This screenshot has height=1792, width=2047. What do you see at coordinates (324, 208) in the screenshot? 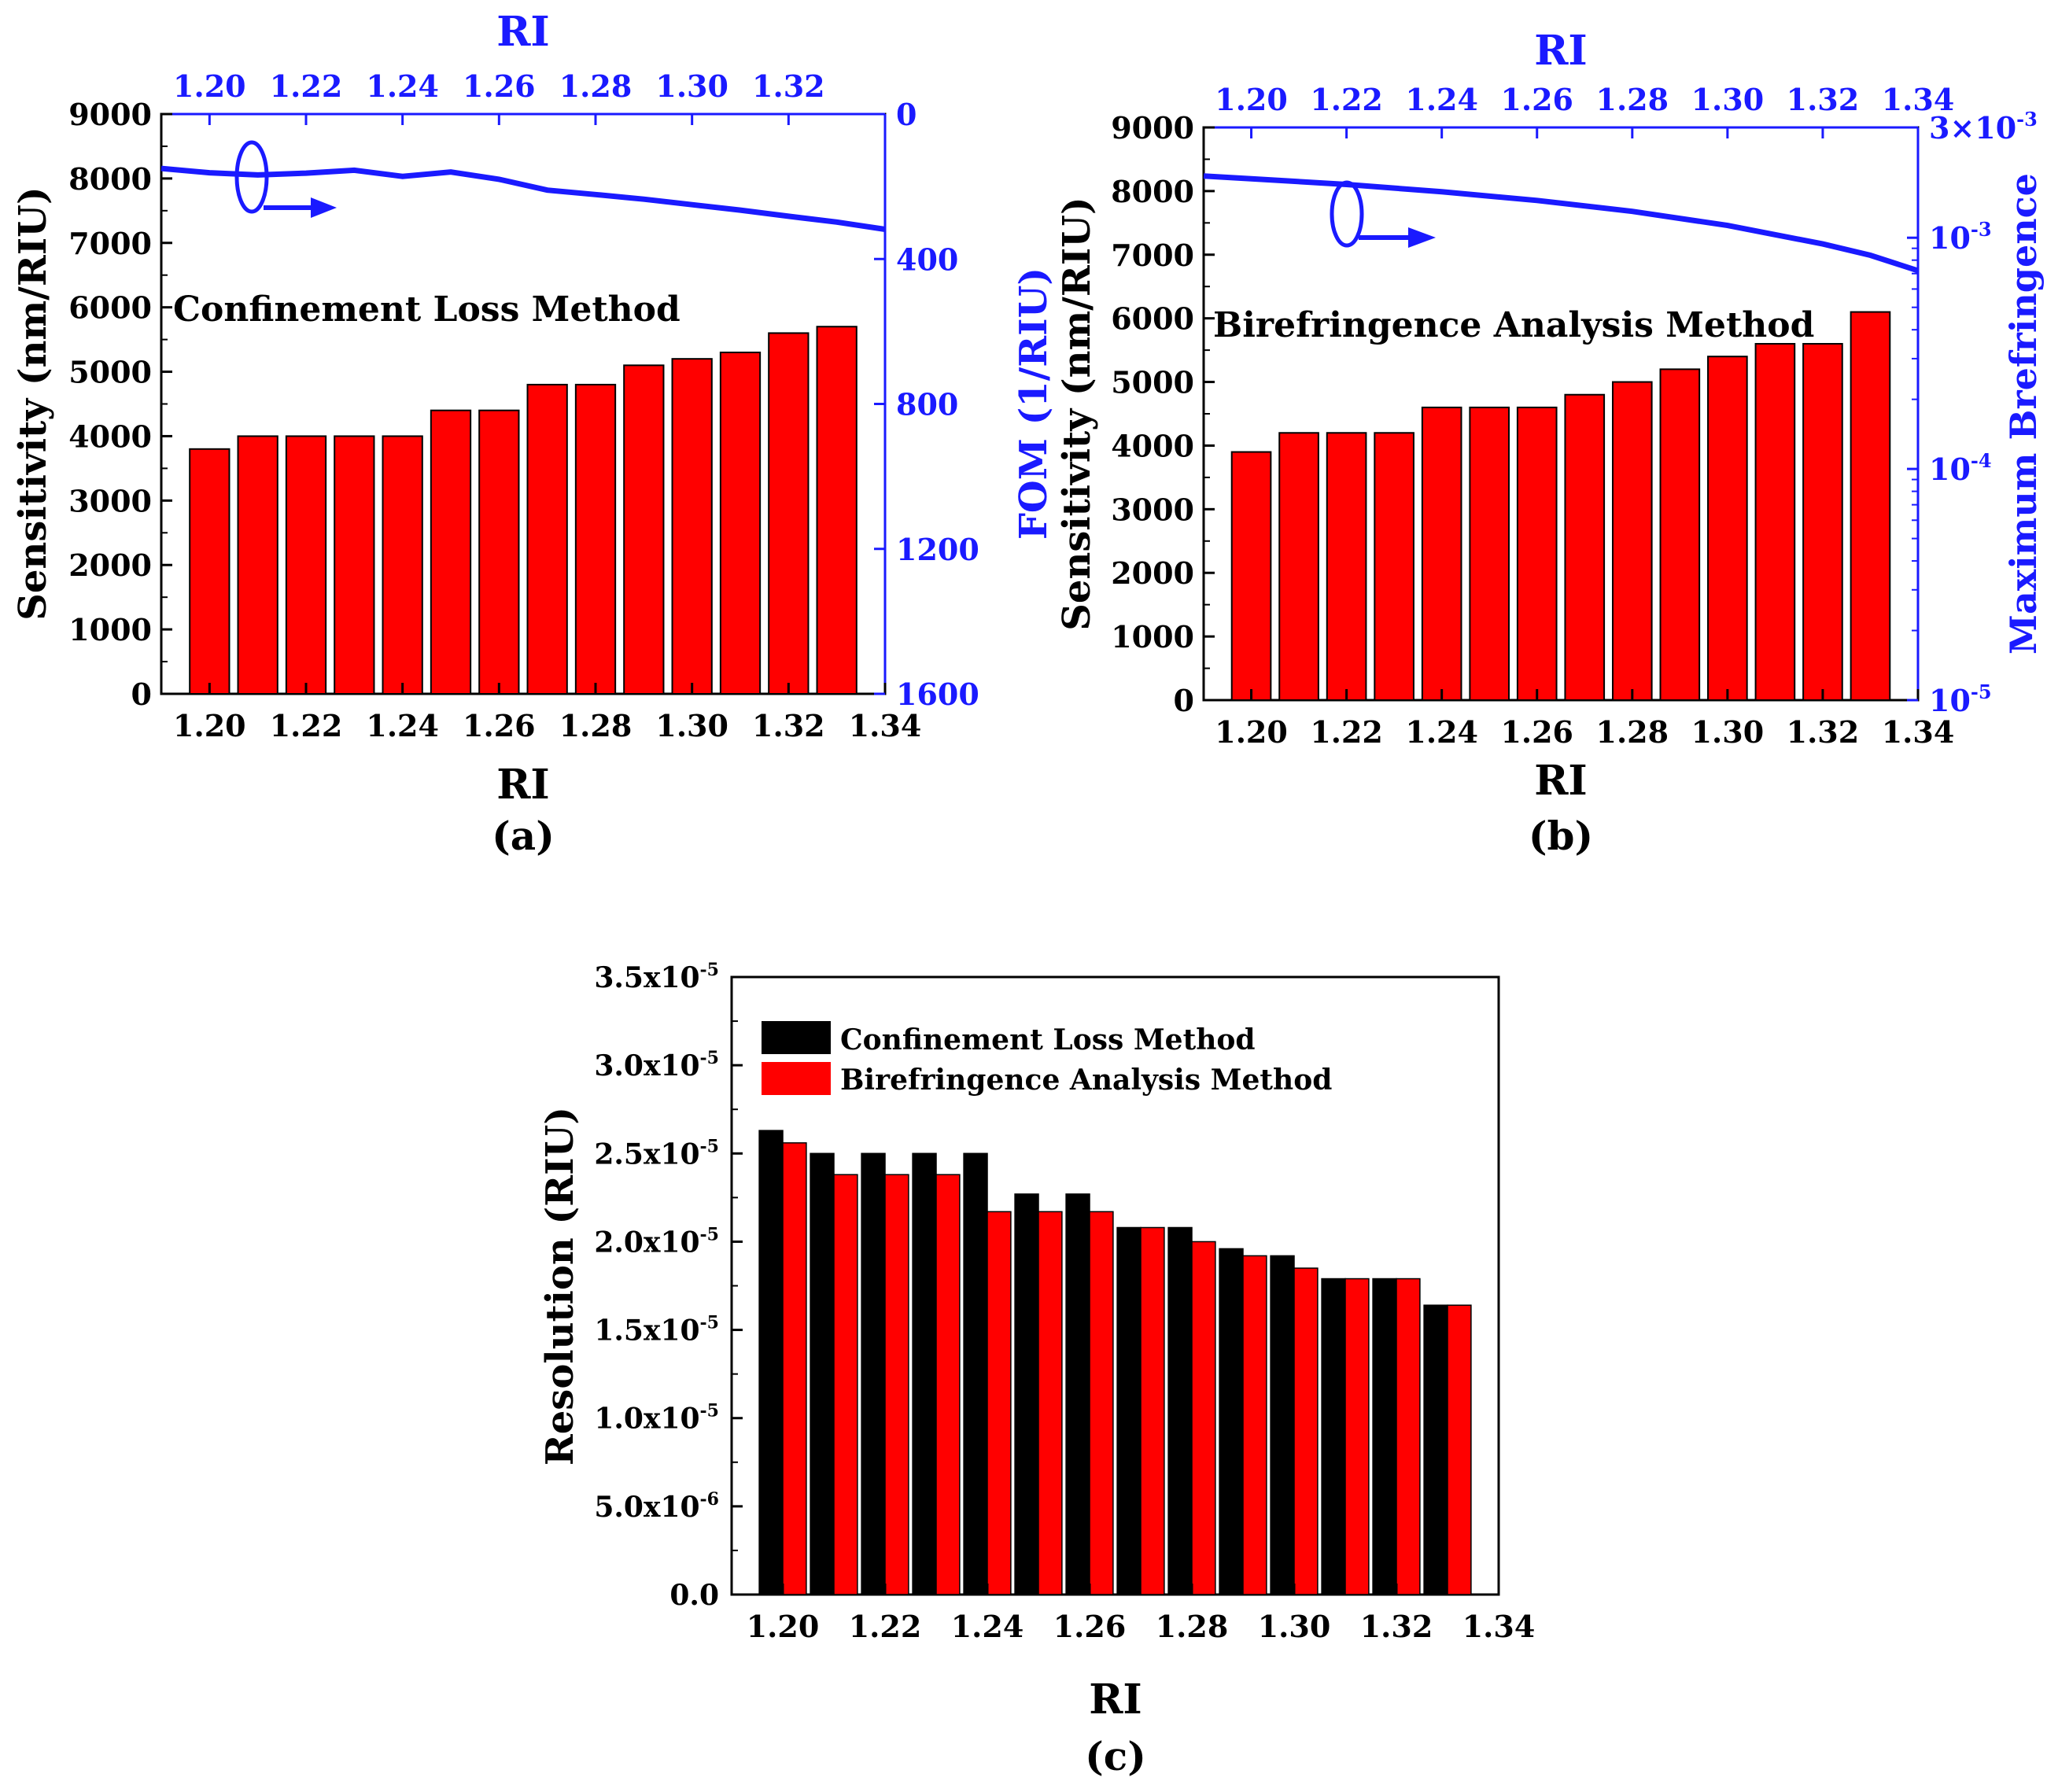
I see `arrowhead-icon` at bounding box center [324, 208].